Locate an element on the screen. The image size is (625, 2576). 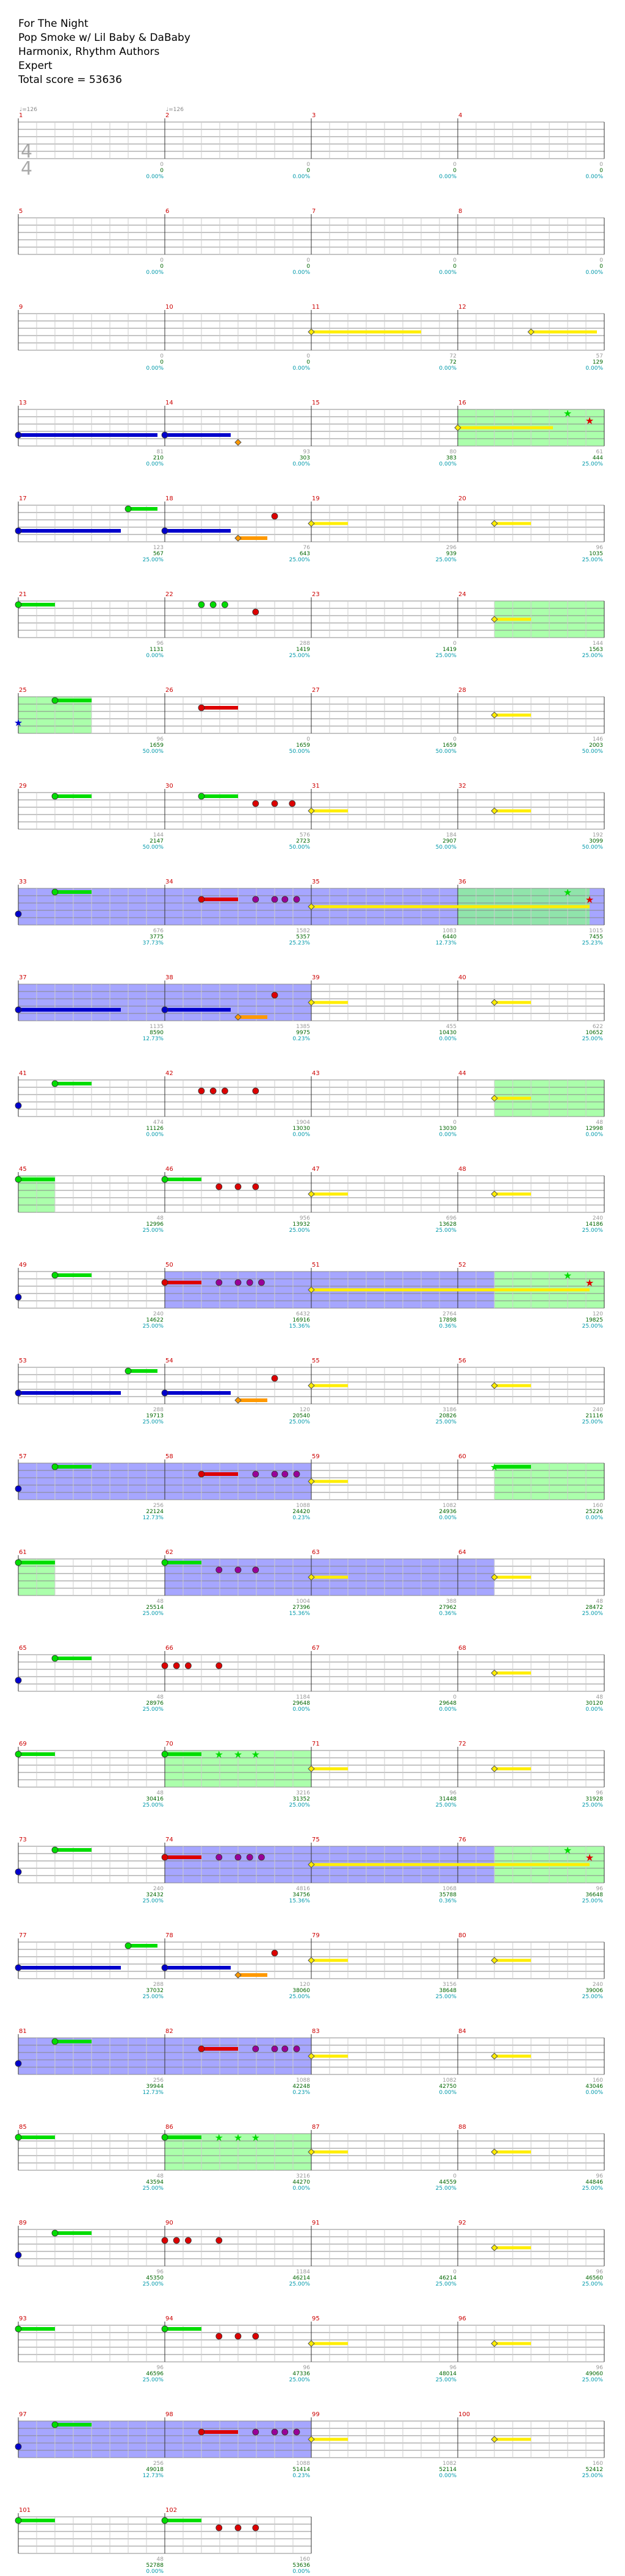
measure-note-count: 96 is located at coordinates (600, 1889).